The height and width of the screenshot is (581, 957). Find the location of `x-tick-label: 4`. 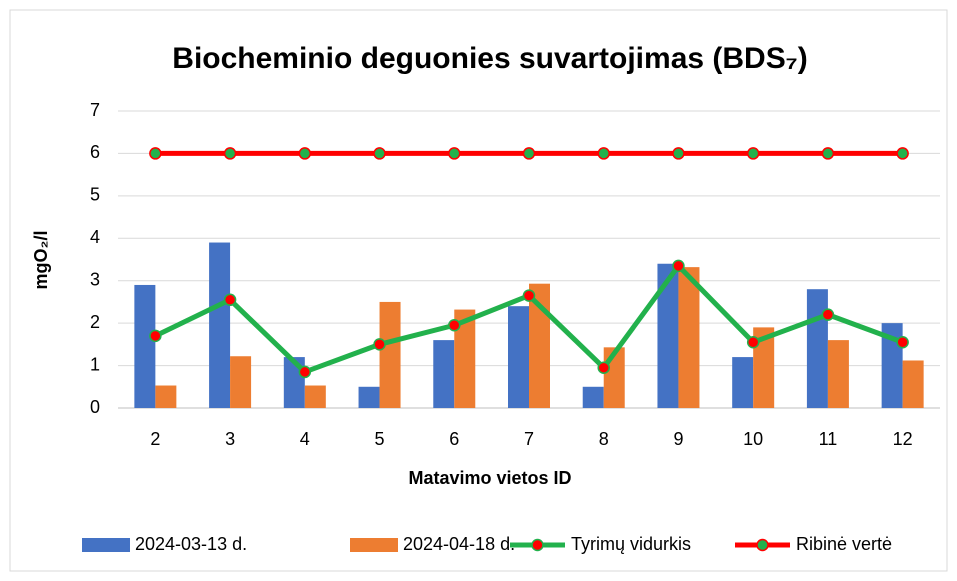

x-tick-label: 4 is located at coordinates (305, 439).